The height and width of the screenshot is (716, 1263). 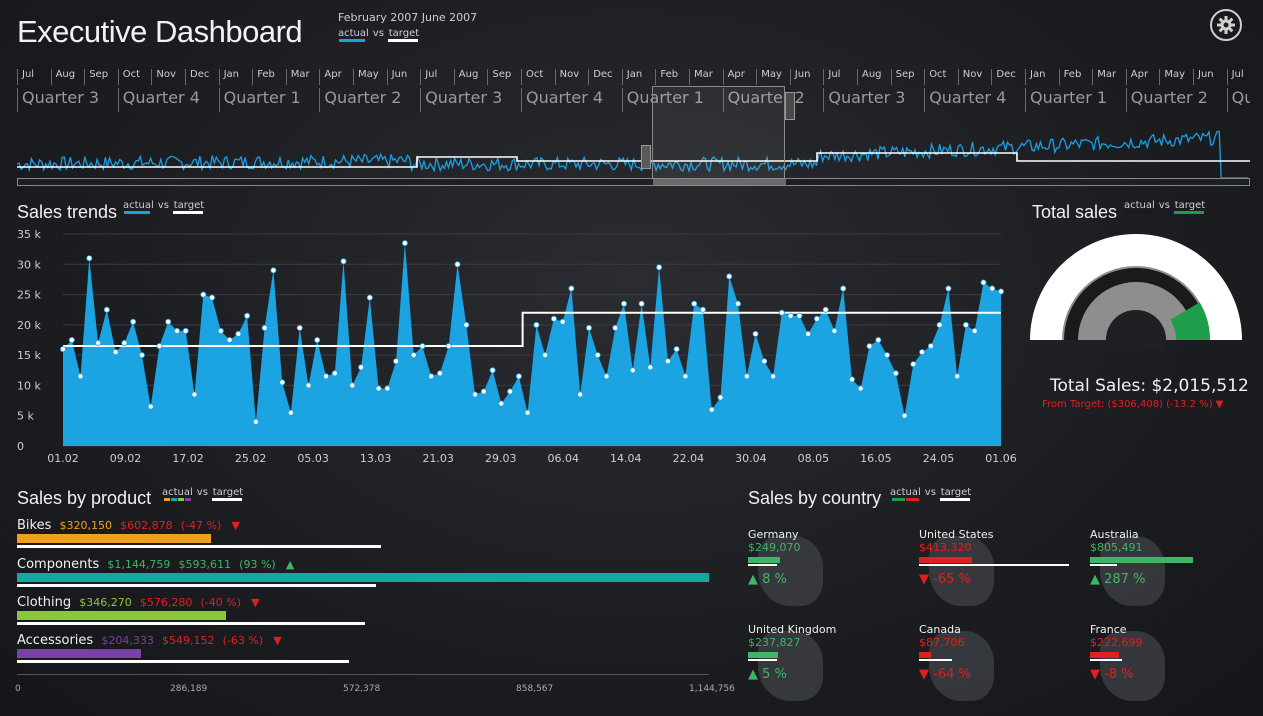 What do you see at coordinates (935, 77) in the screenshot?
I see `navigator-month-label: Oct` at bounding box center [935, 77].